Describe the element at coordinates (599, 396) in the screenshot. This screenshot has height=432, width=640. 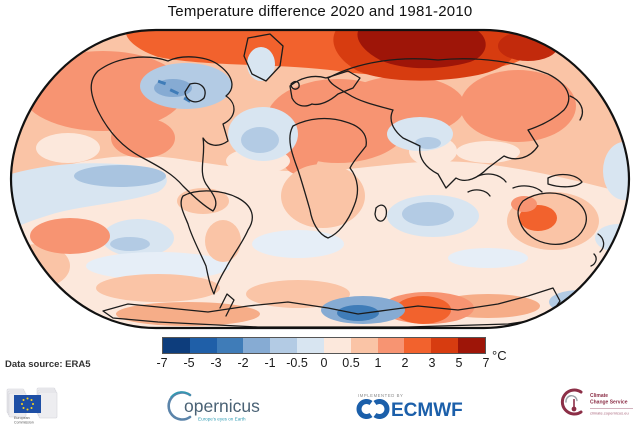
I see `ccs-text-line1: Climate` at that location.